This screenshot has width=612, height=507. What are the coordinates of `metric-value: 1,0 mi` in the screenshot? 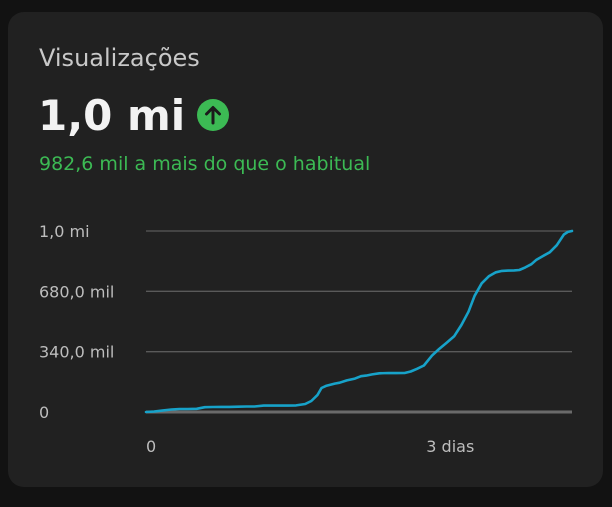 It's located at (112, 115).